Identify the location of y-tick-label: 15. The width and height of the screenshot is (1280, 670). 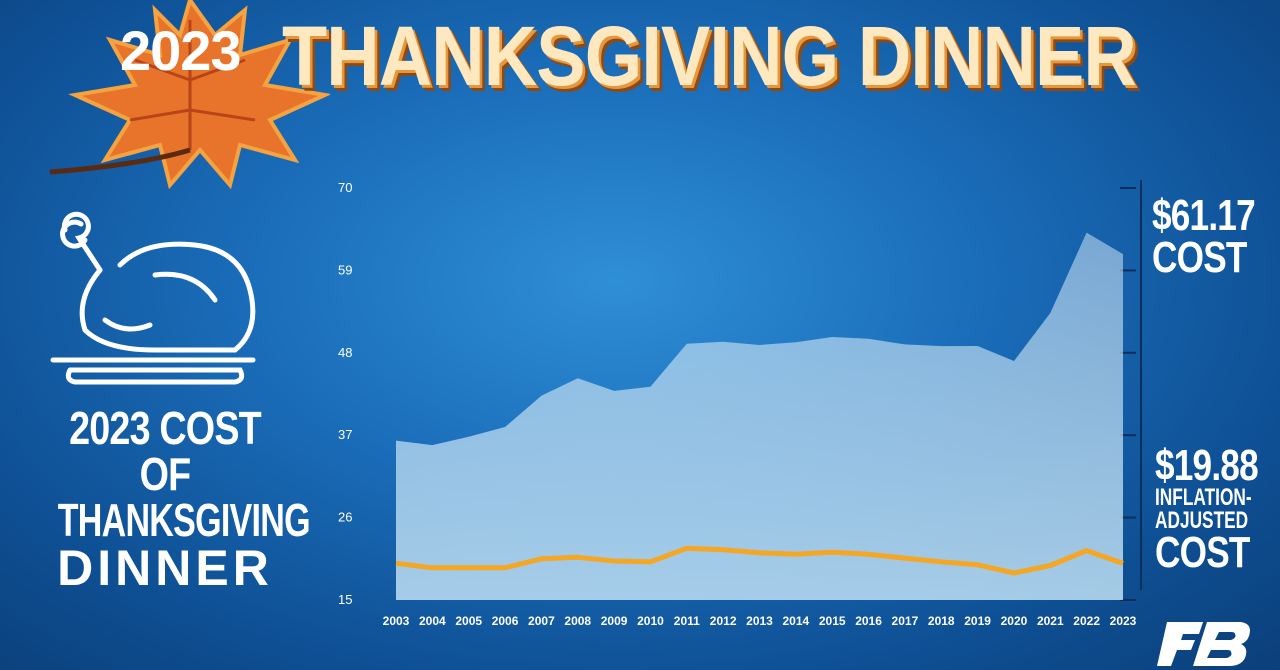
(345, 599).